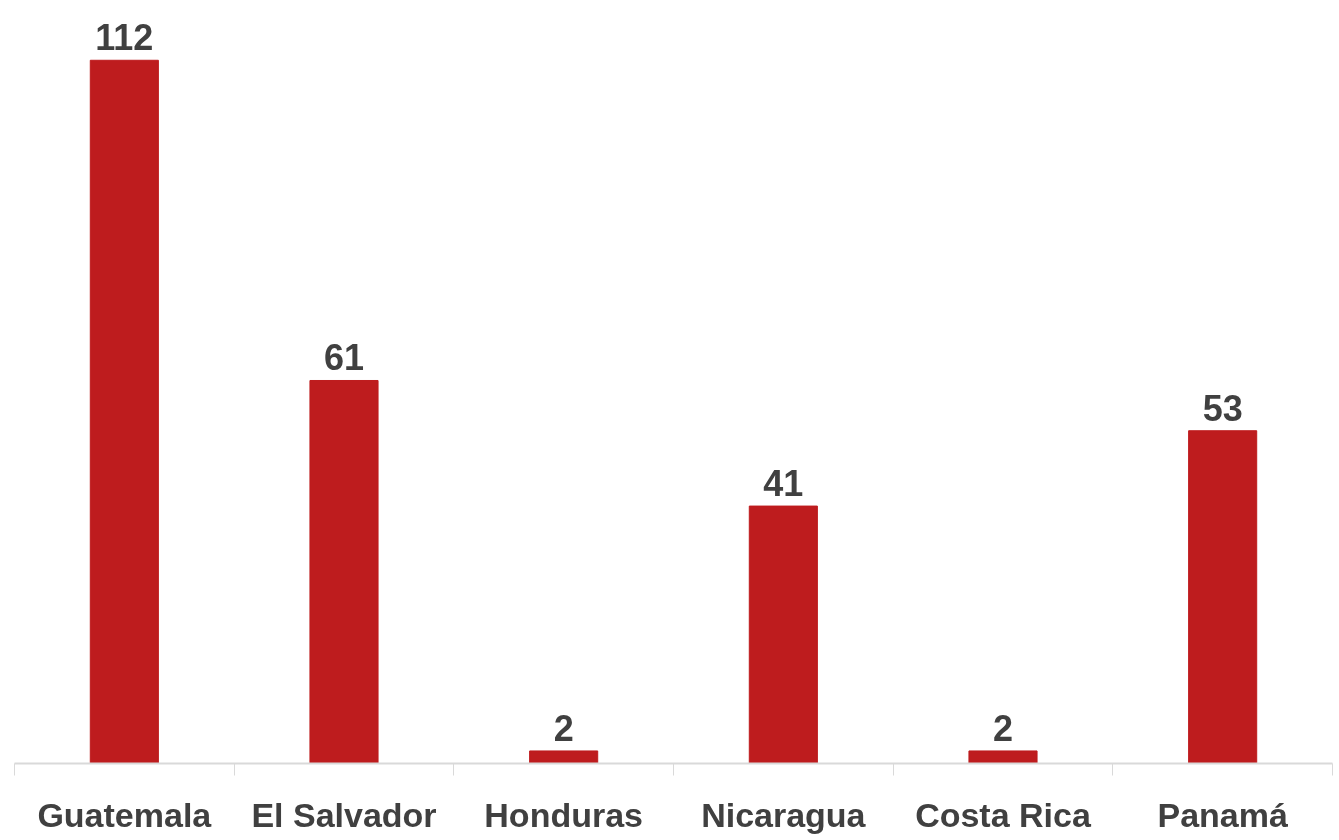  Describe the element at coordinates (784, 814) in the screenshot. I see `x-tick-label: Nicaragua` at that location.